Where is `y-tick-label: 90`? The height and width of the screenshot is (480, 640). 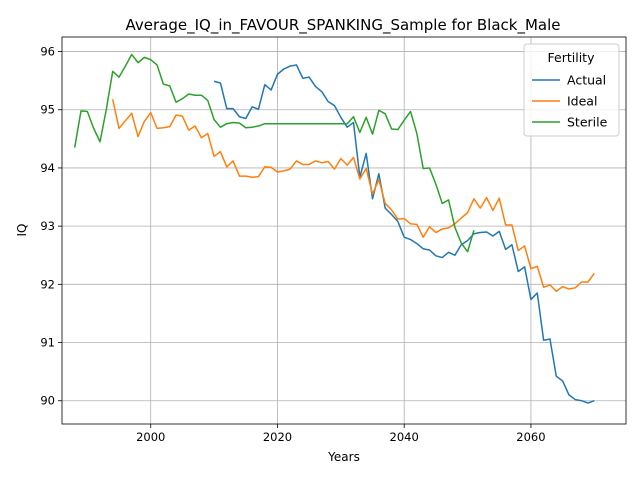
y-tick-label: 90 is located at coordinates (47, 401).